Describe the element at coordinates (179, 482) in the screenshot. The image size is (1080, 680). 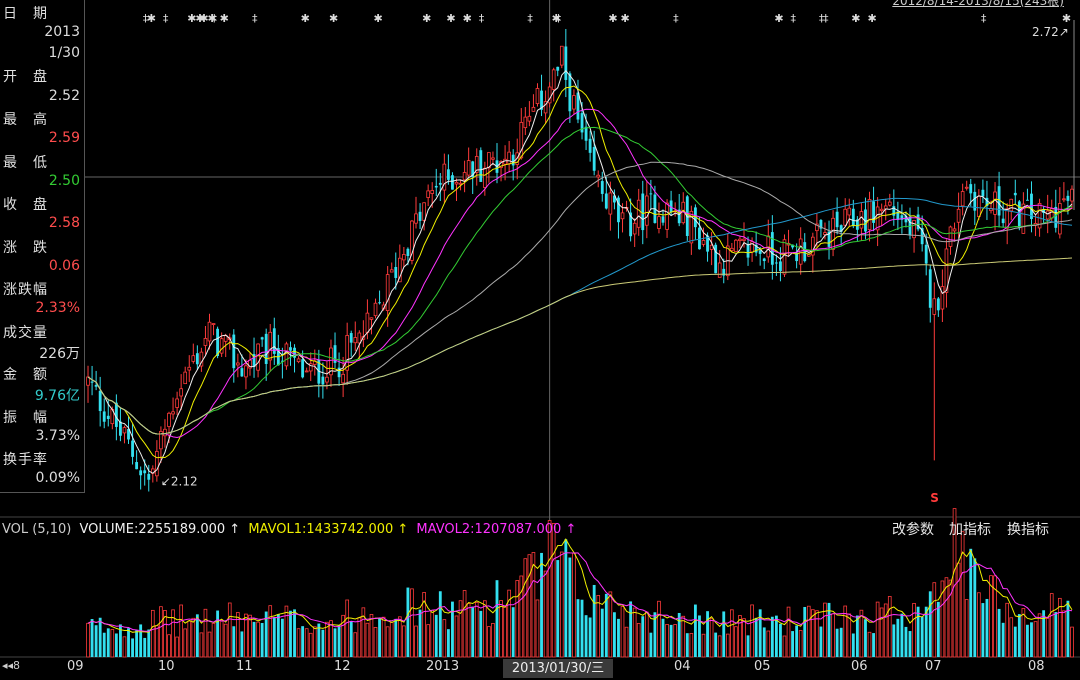
I see `low-price-label: ↙2.12` at that location.